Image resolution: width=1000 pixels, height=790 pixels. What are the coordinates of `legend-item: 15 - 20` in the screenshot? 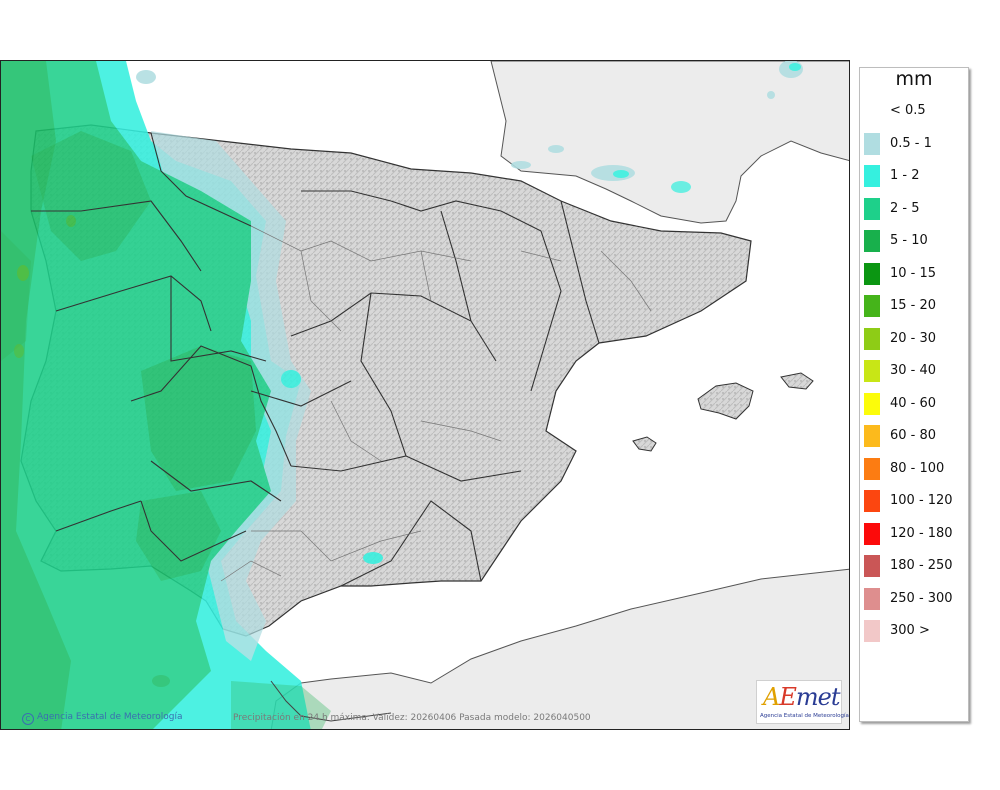 It's located at (916, 306).